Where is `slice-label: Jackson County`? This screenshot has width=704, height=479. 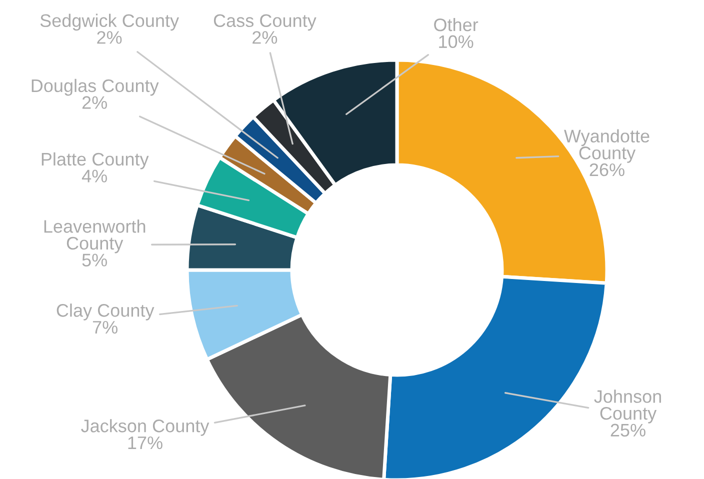 slice-label: Jackson County is located at coordinates (145, 427).